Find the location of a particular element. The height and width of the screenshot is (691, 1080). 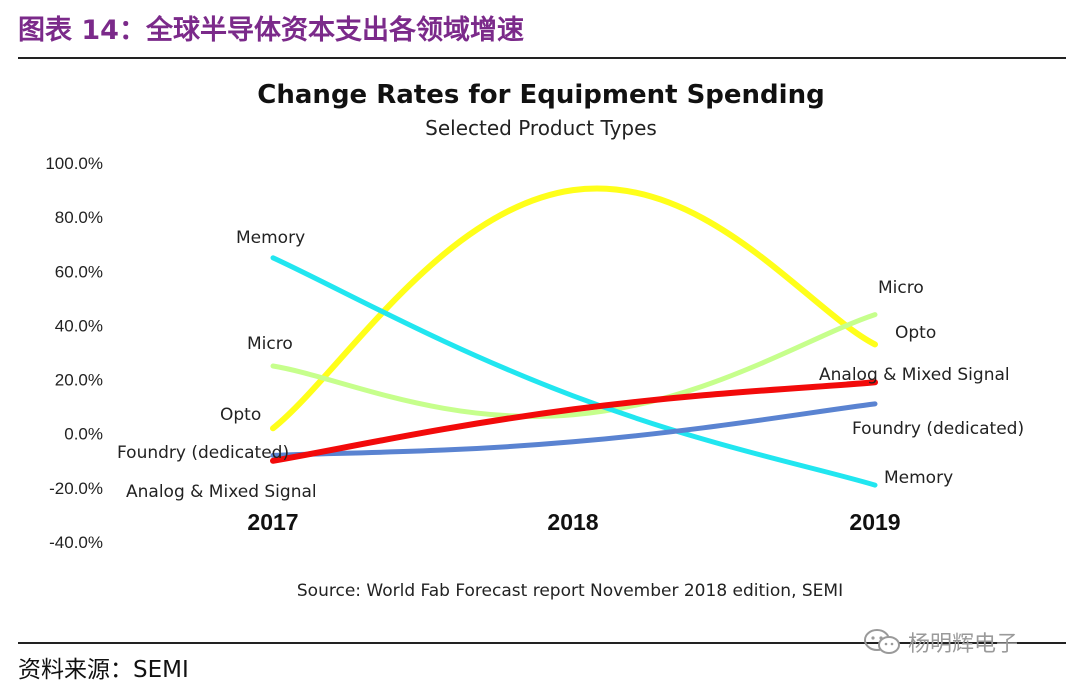

x-tick-label: 2019 is located at coordinates (874, 522).